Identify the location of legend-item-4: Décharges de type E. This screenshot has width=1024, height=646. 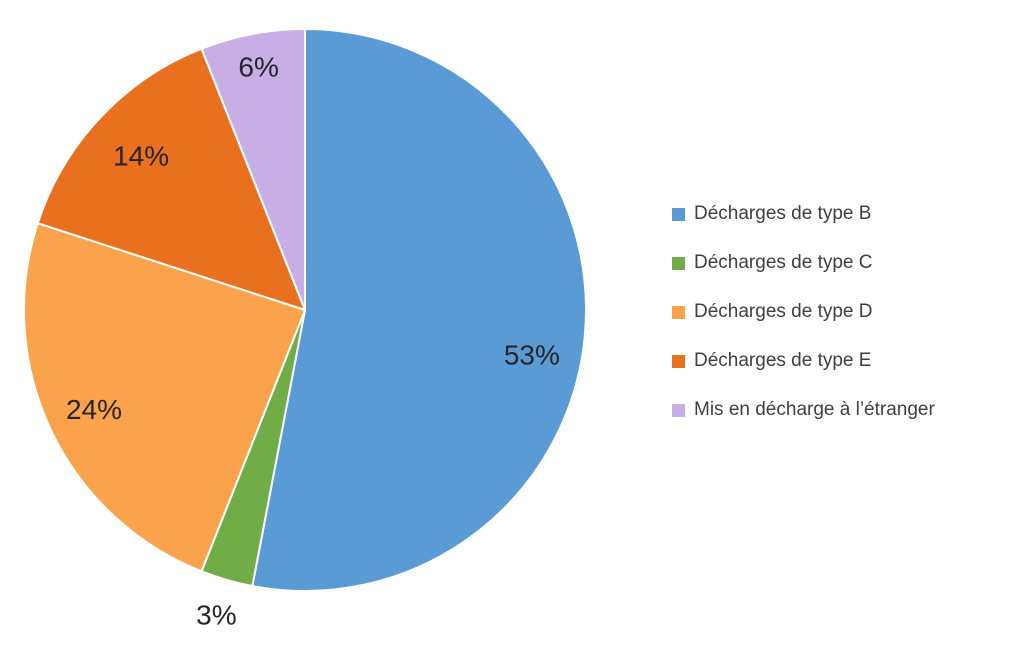
(803, 361).